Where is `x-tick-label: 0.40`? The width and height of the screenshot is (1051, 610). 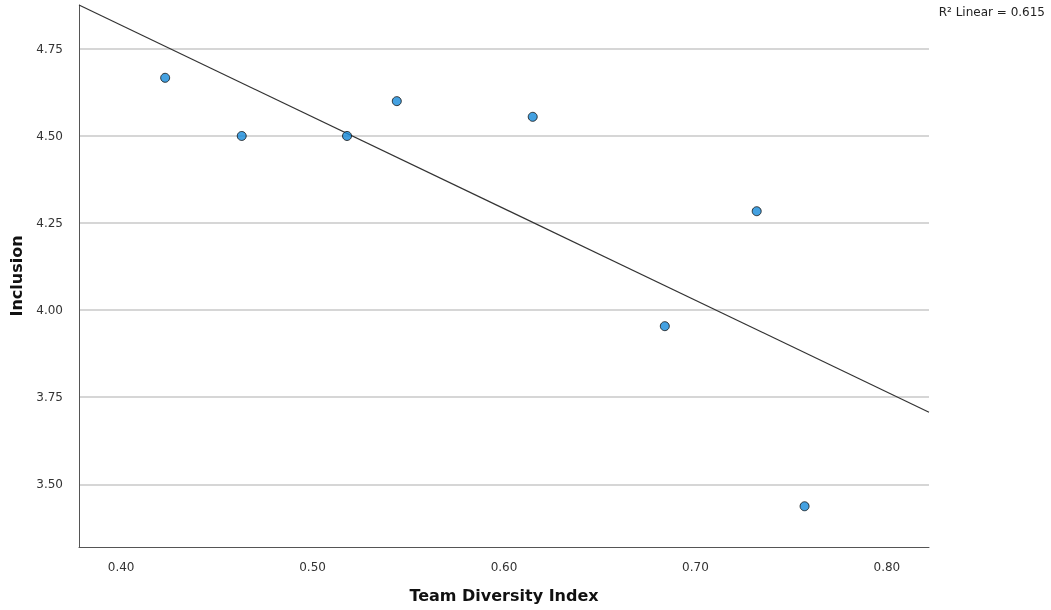 x-tick-label: 0.40 is located at coordinates (121, 567).